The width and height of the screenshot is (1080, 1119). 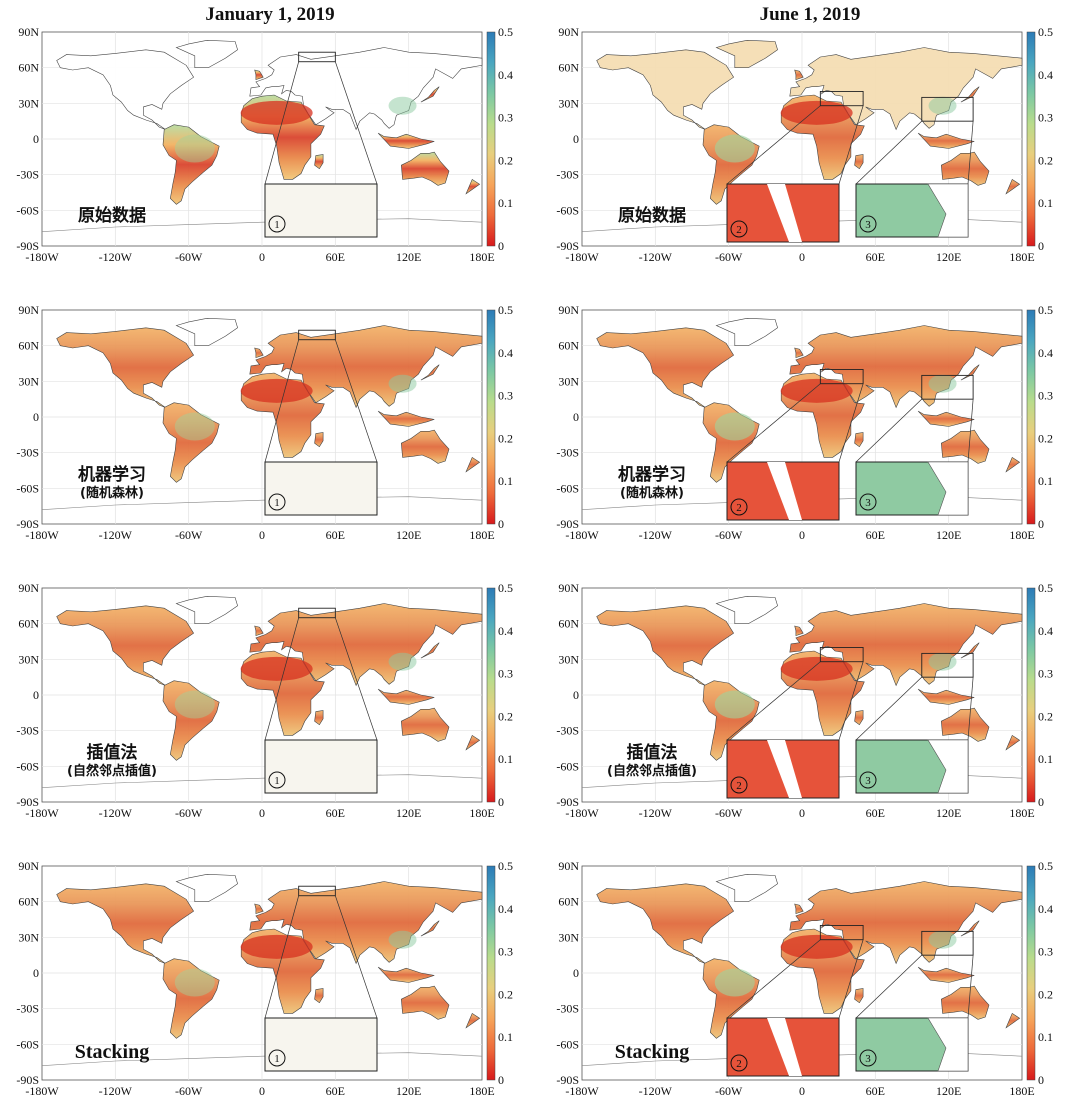 I want to click on land-australia, so click(x=425, y=1002).